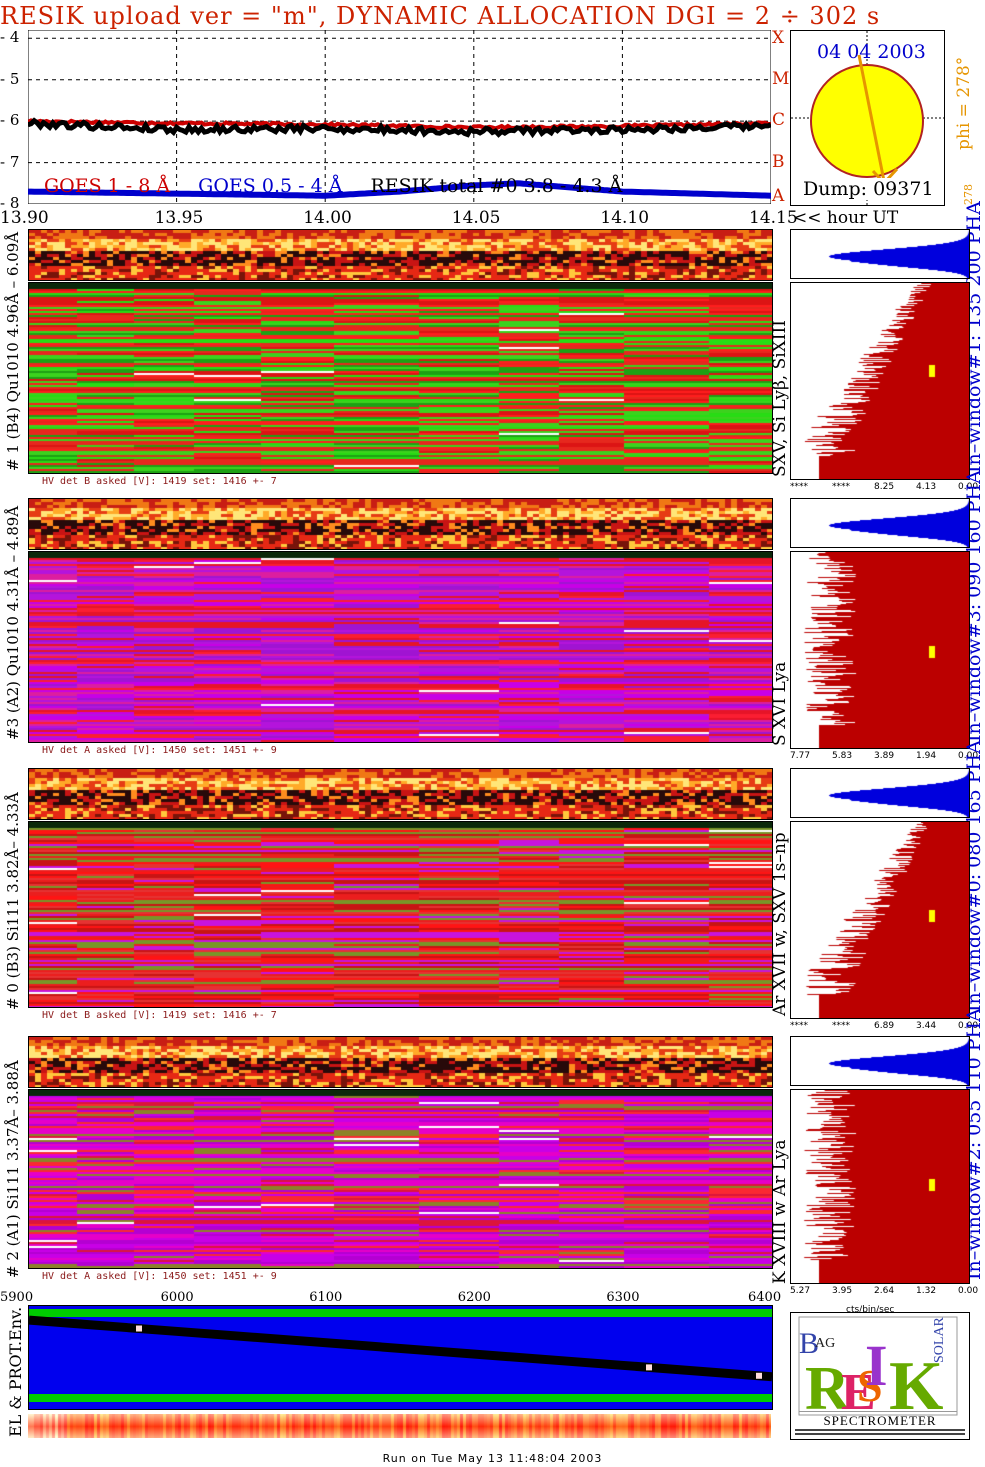  Describe the element at coordinates (916, 1386) in the screenshot. I see `logo-k-glyph: K` at that location.